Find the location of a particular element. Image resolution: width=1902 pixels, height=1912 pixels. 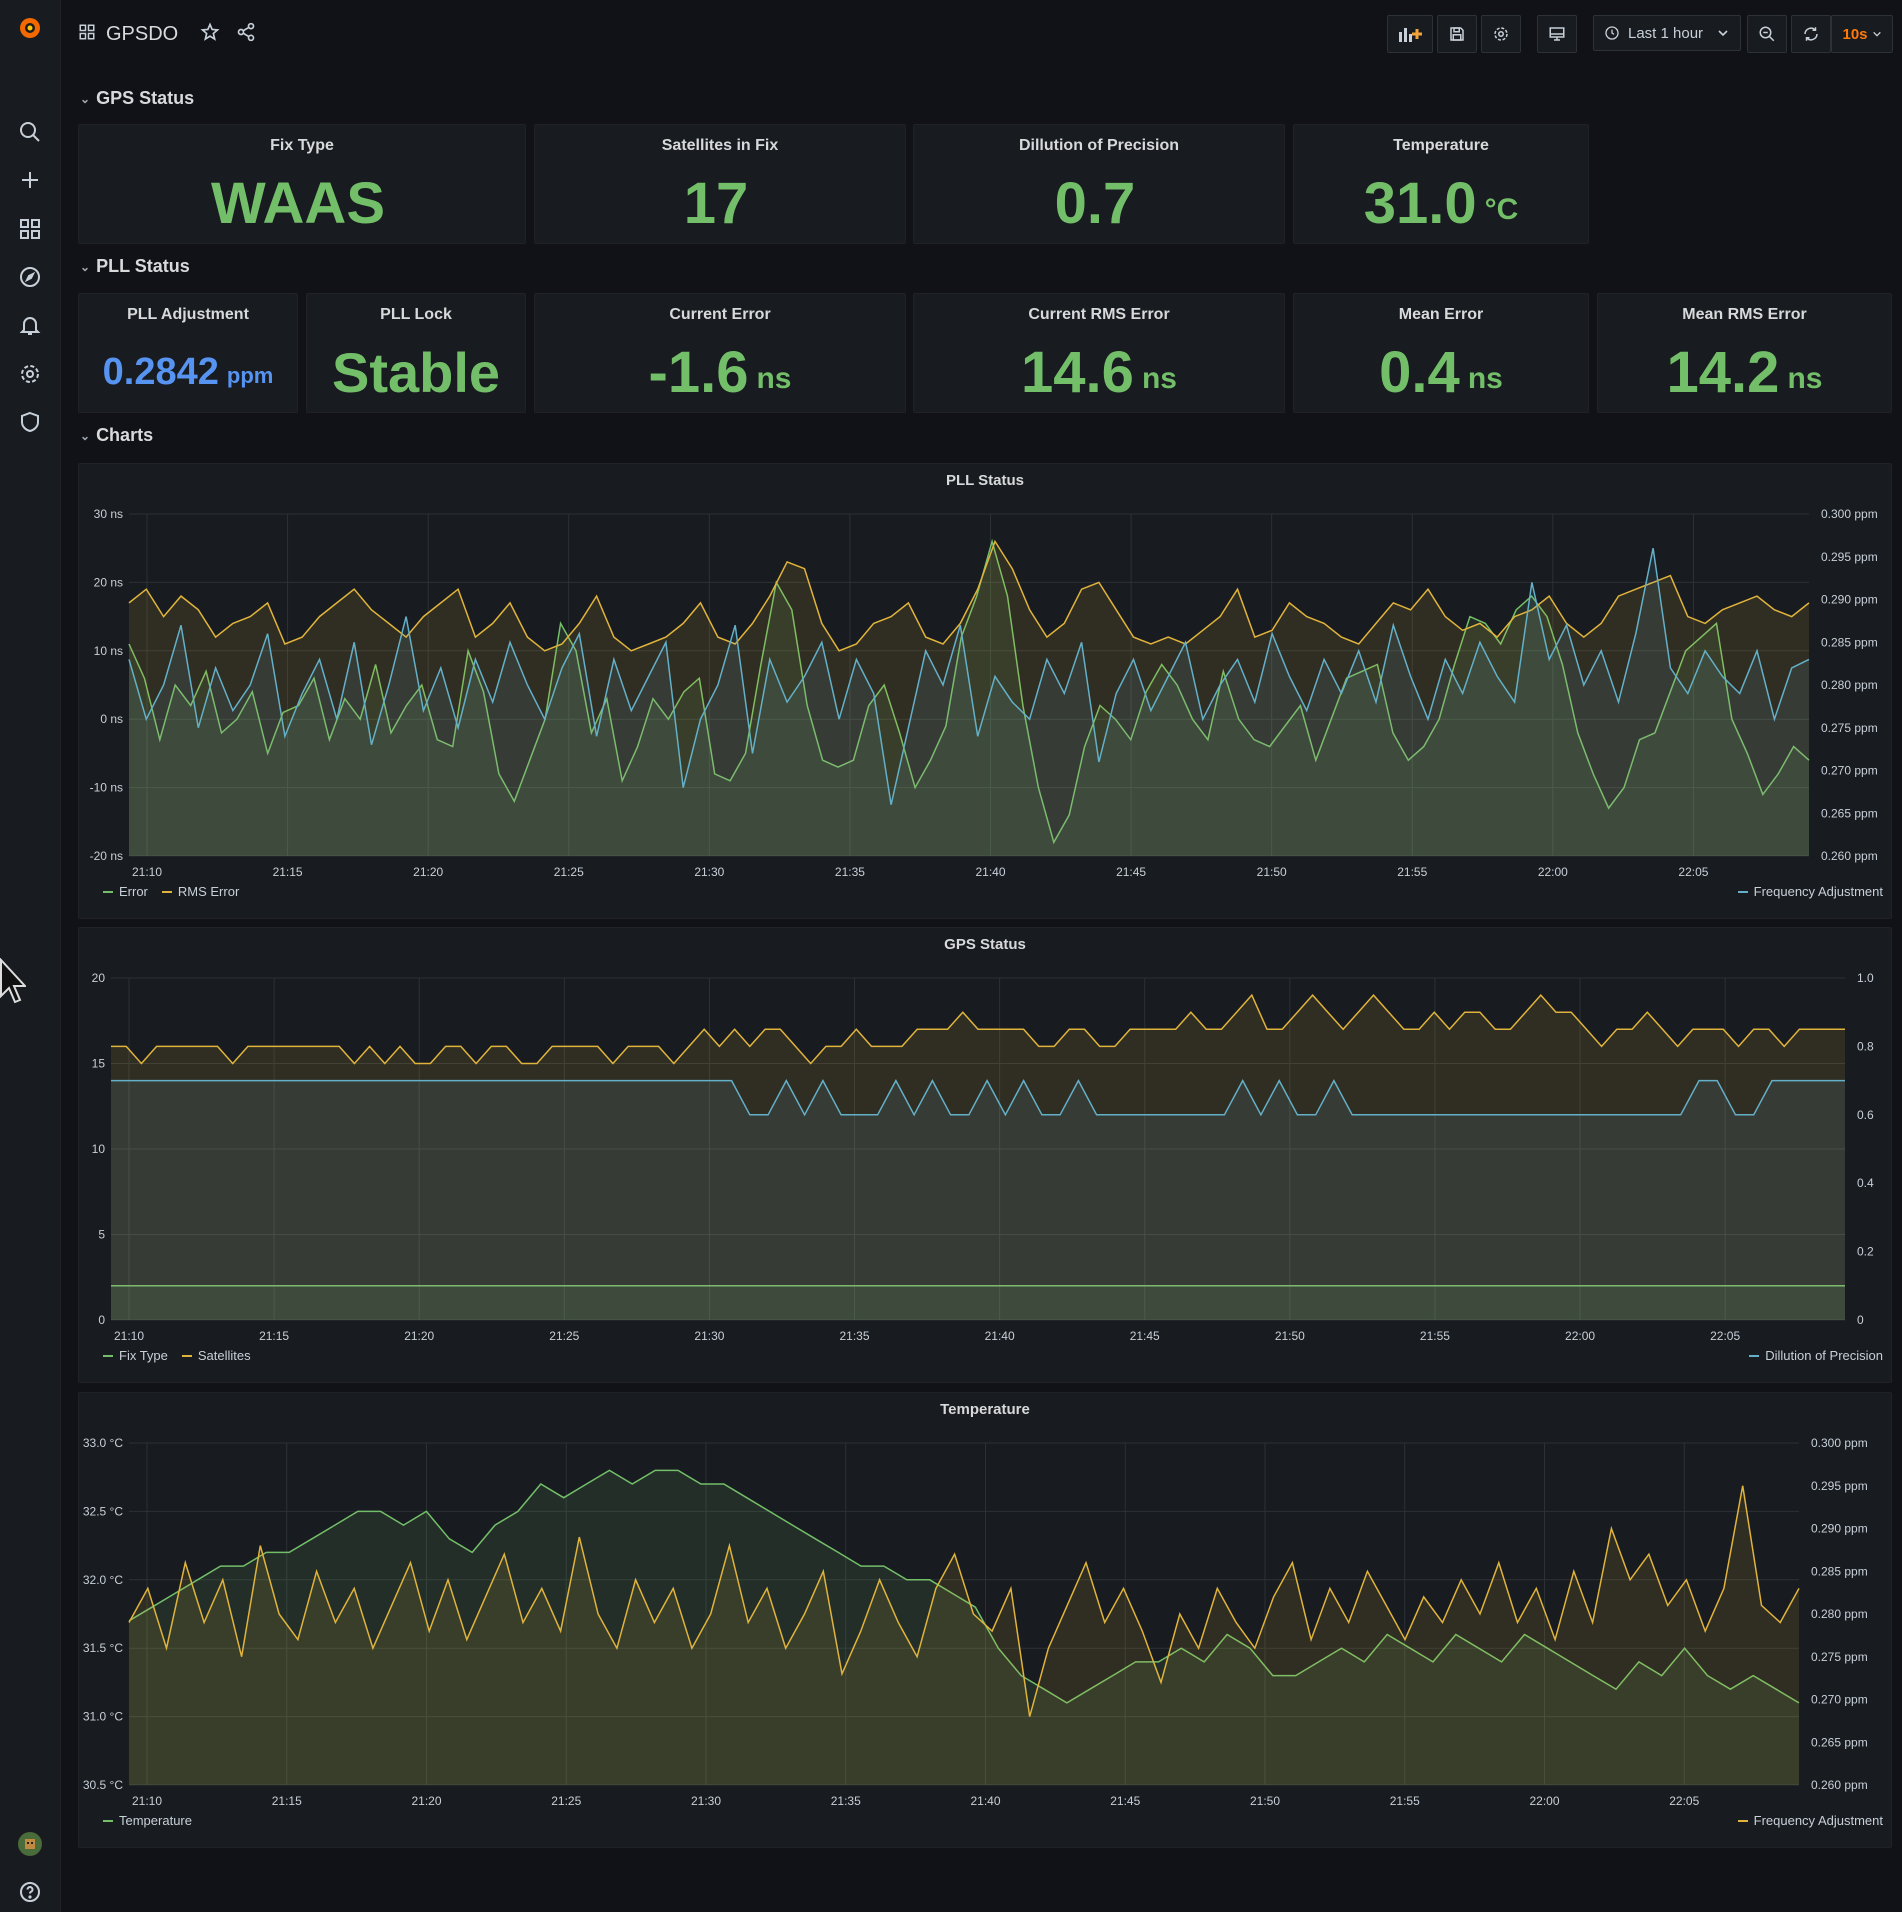

legend-left: Error RMS Error is located at coordinates (171, 891).